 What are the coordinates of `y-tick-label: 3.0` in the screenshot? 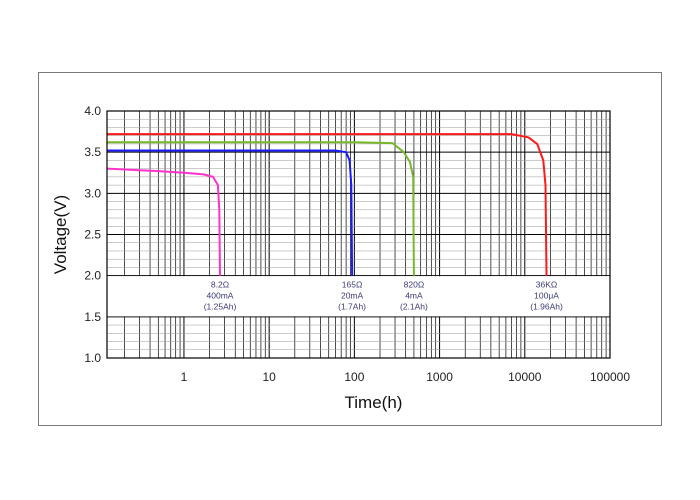 It's located at (92, 193).